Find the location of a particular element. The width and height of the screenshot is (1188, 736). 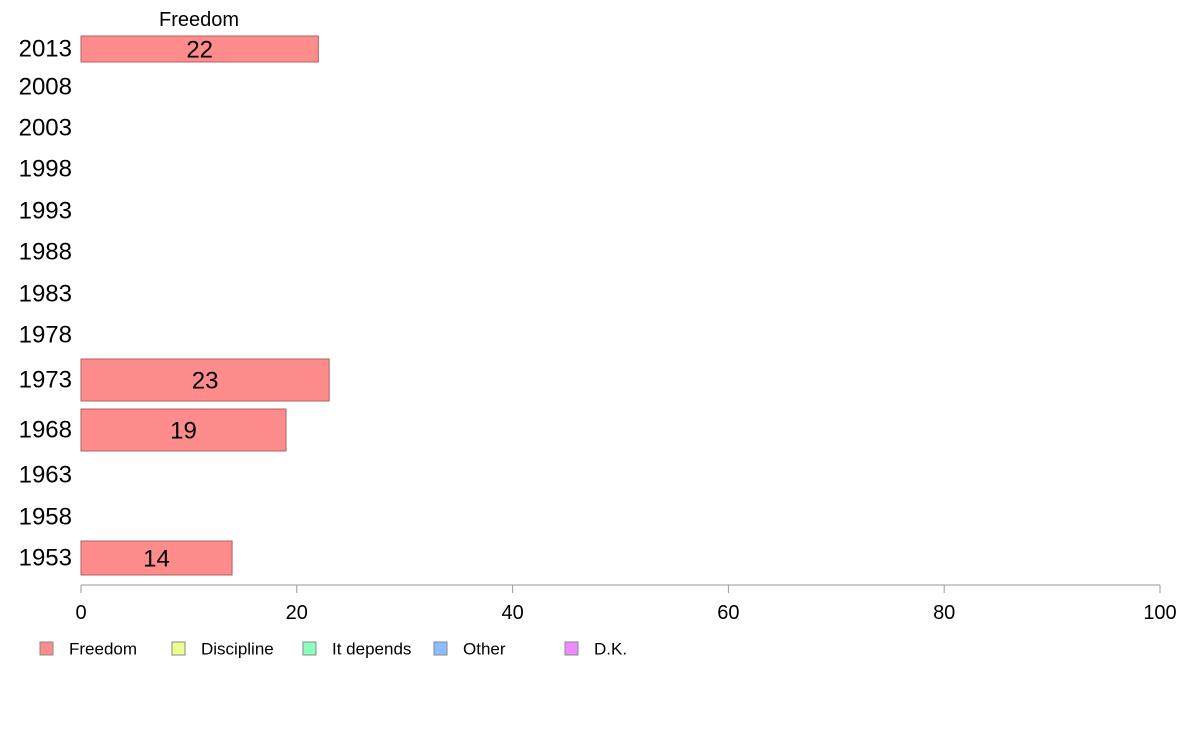

year-label: 2008 is located at coordinates (45, 87).